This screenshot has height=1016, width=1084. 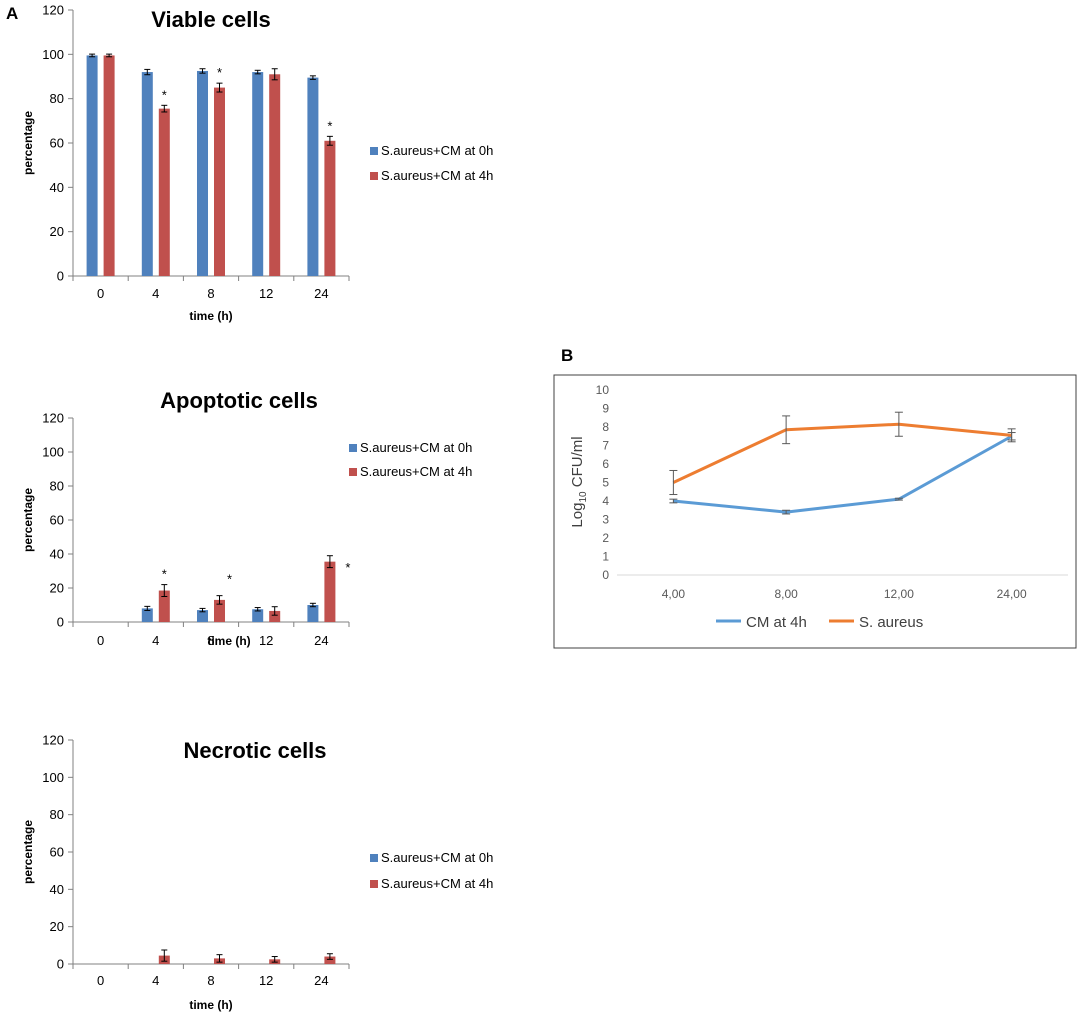 I want to click on y-tick-label: 4, so click(x=605, y=501).